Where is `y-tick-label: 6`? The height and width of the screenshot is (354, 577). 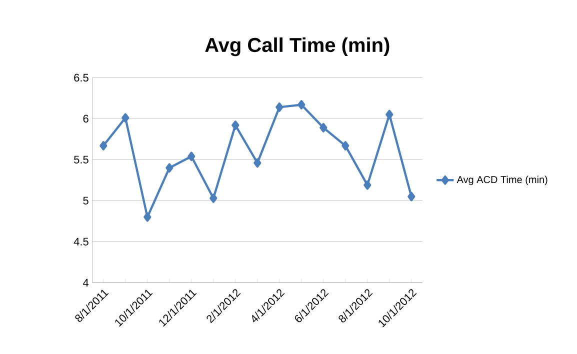
y-tick-label: 6 is located at coordinates (85, 118).